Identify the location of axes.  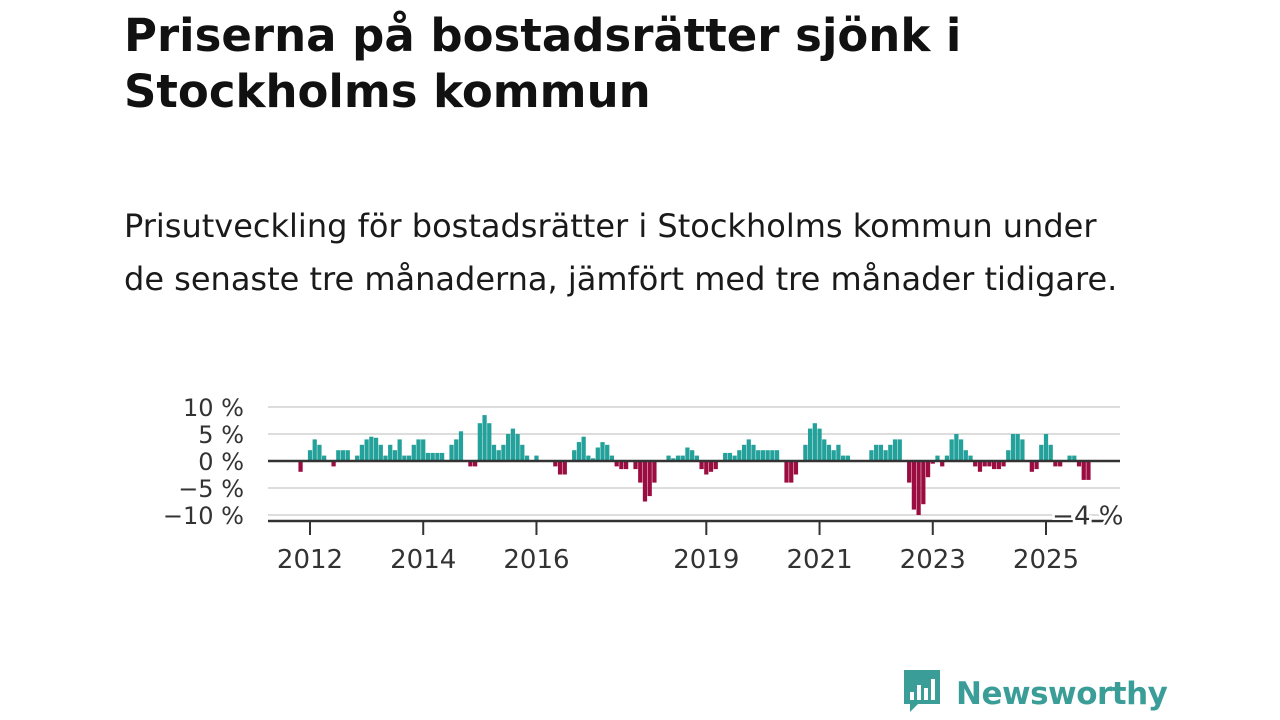
(694, 497).